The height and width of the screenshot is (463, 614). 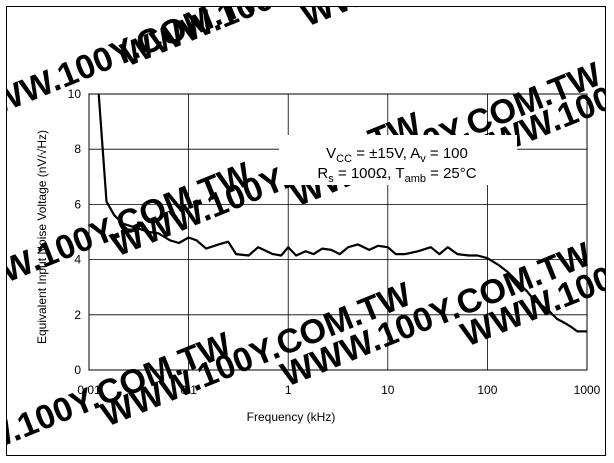 What do you see at coordinates (77, 370) in the screenshot?
I see `y-tick-label: 0` at bounding box center [77, 370].